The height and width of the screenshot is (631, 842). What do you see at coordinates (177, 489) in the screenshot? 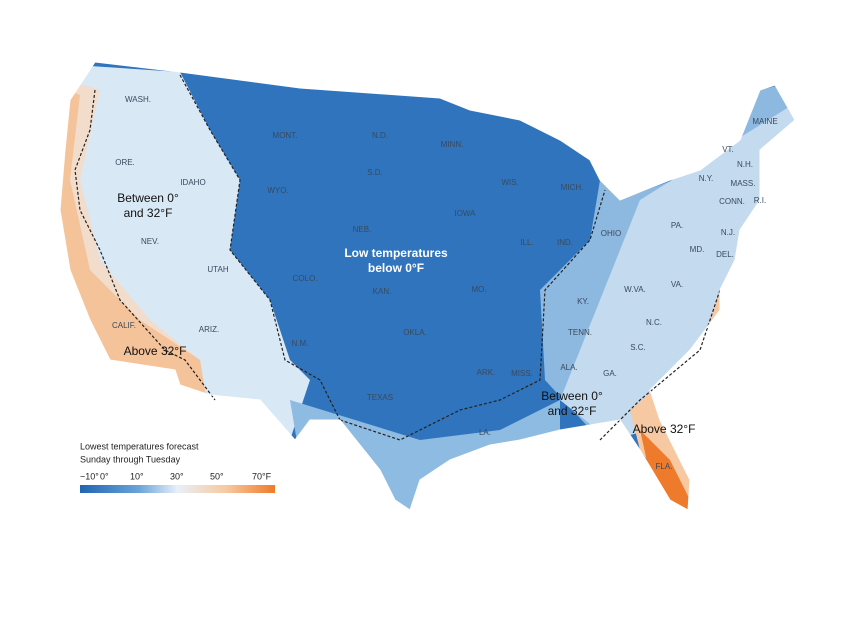
I see `legend-bar` at bounding box center [177, 489].